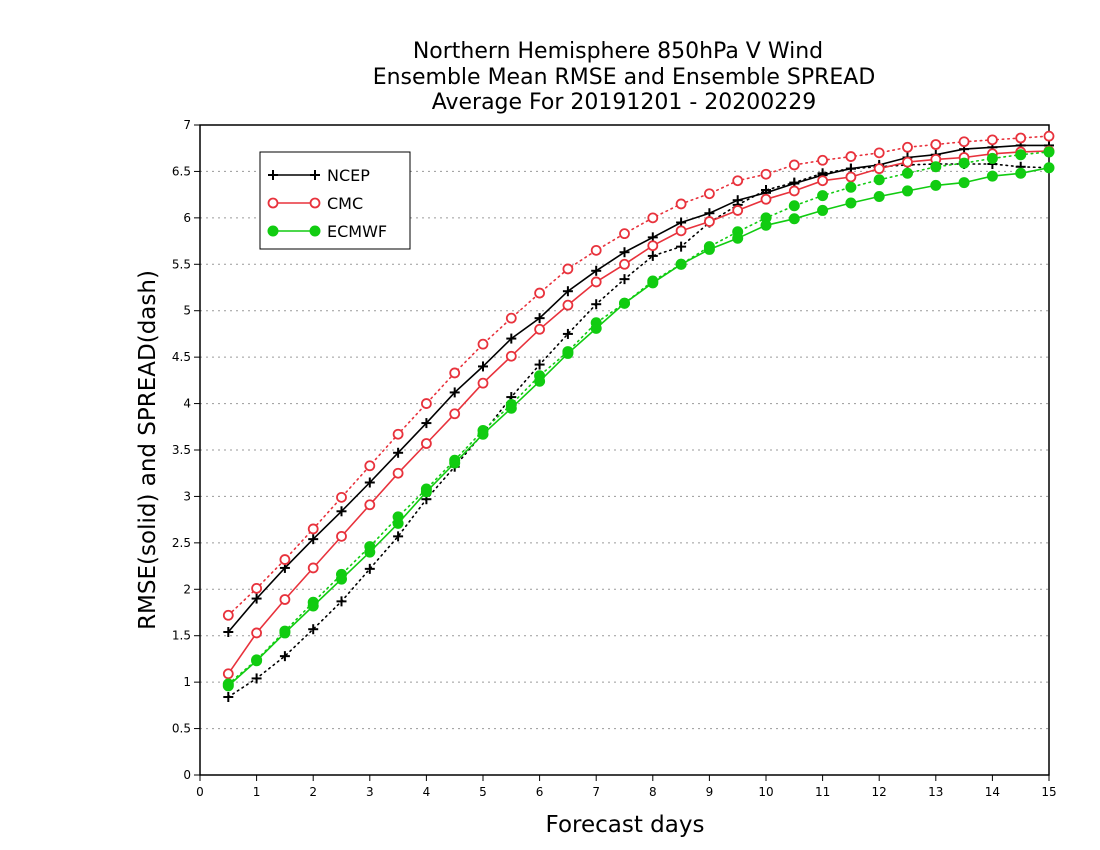  Describe the element at coordinates (187, 496) in the screenshot. I see `y-tick-label: 3` at that location.